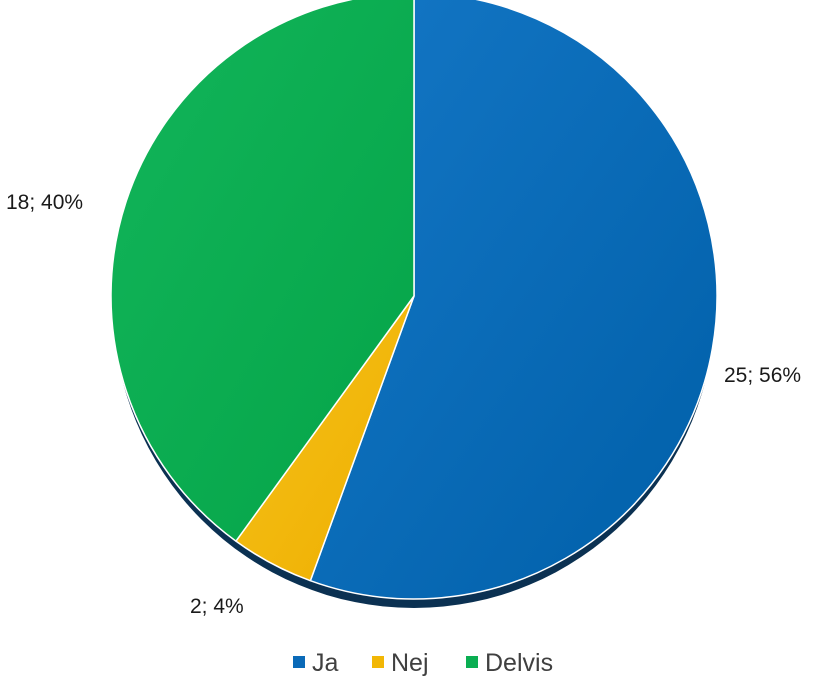 The width and height of the screenshot is (829, 687). What do you see at coordinates (519, 663) in the screenshot?
I see `legend-label-delvis: Delvis` at bounding box center [519, 663].